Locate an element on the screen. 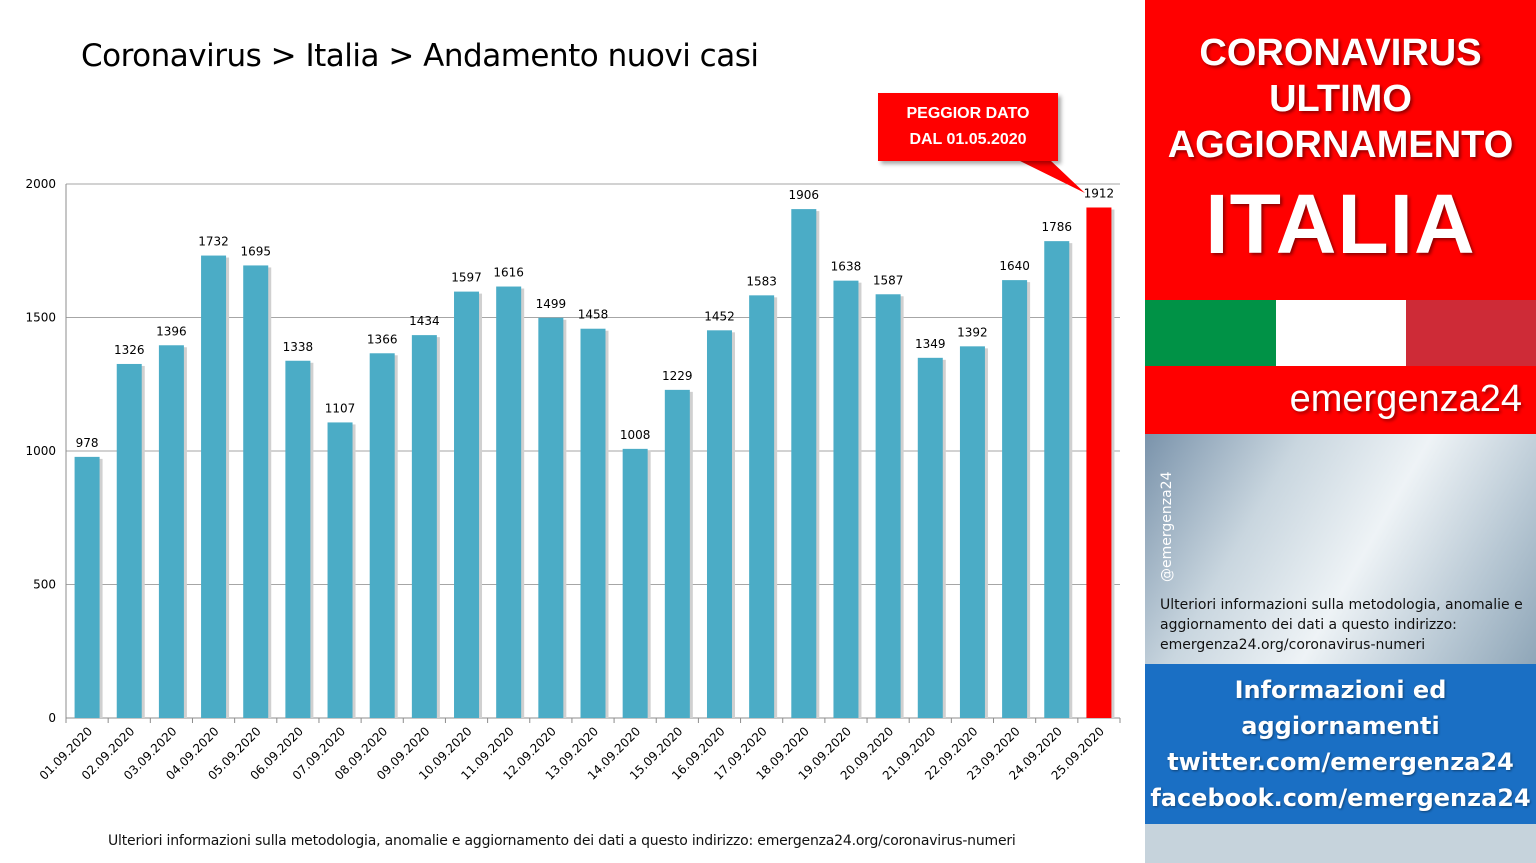 The width and height of the screenshot is (1536, 863). data-label: 1107 is located at coordinates (340, 408).